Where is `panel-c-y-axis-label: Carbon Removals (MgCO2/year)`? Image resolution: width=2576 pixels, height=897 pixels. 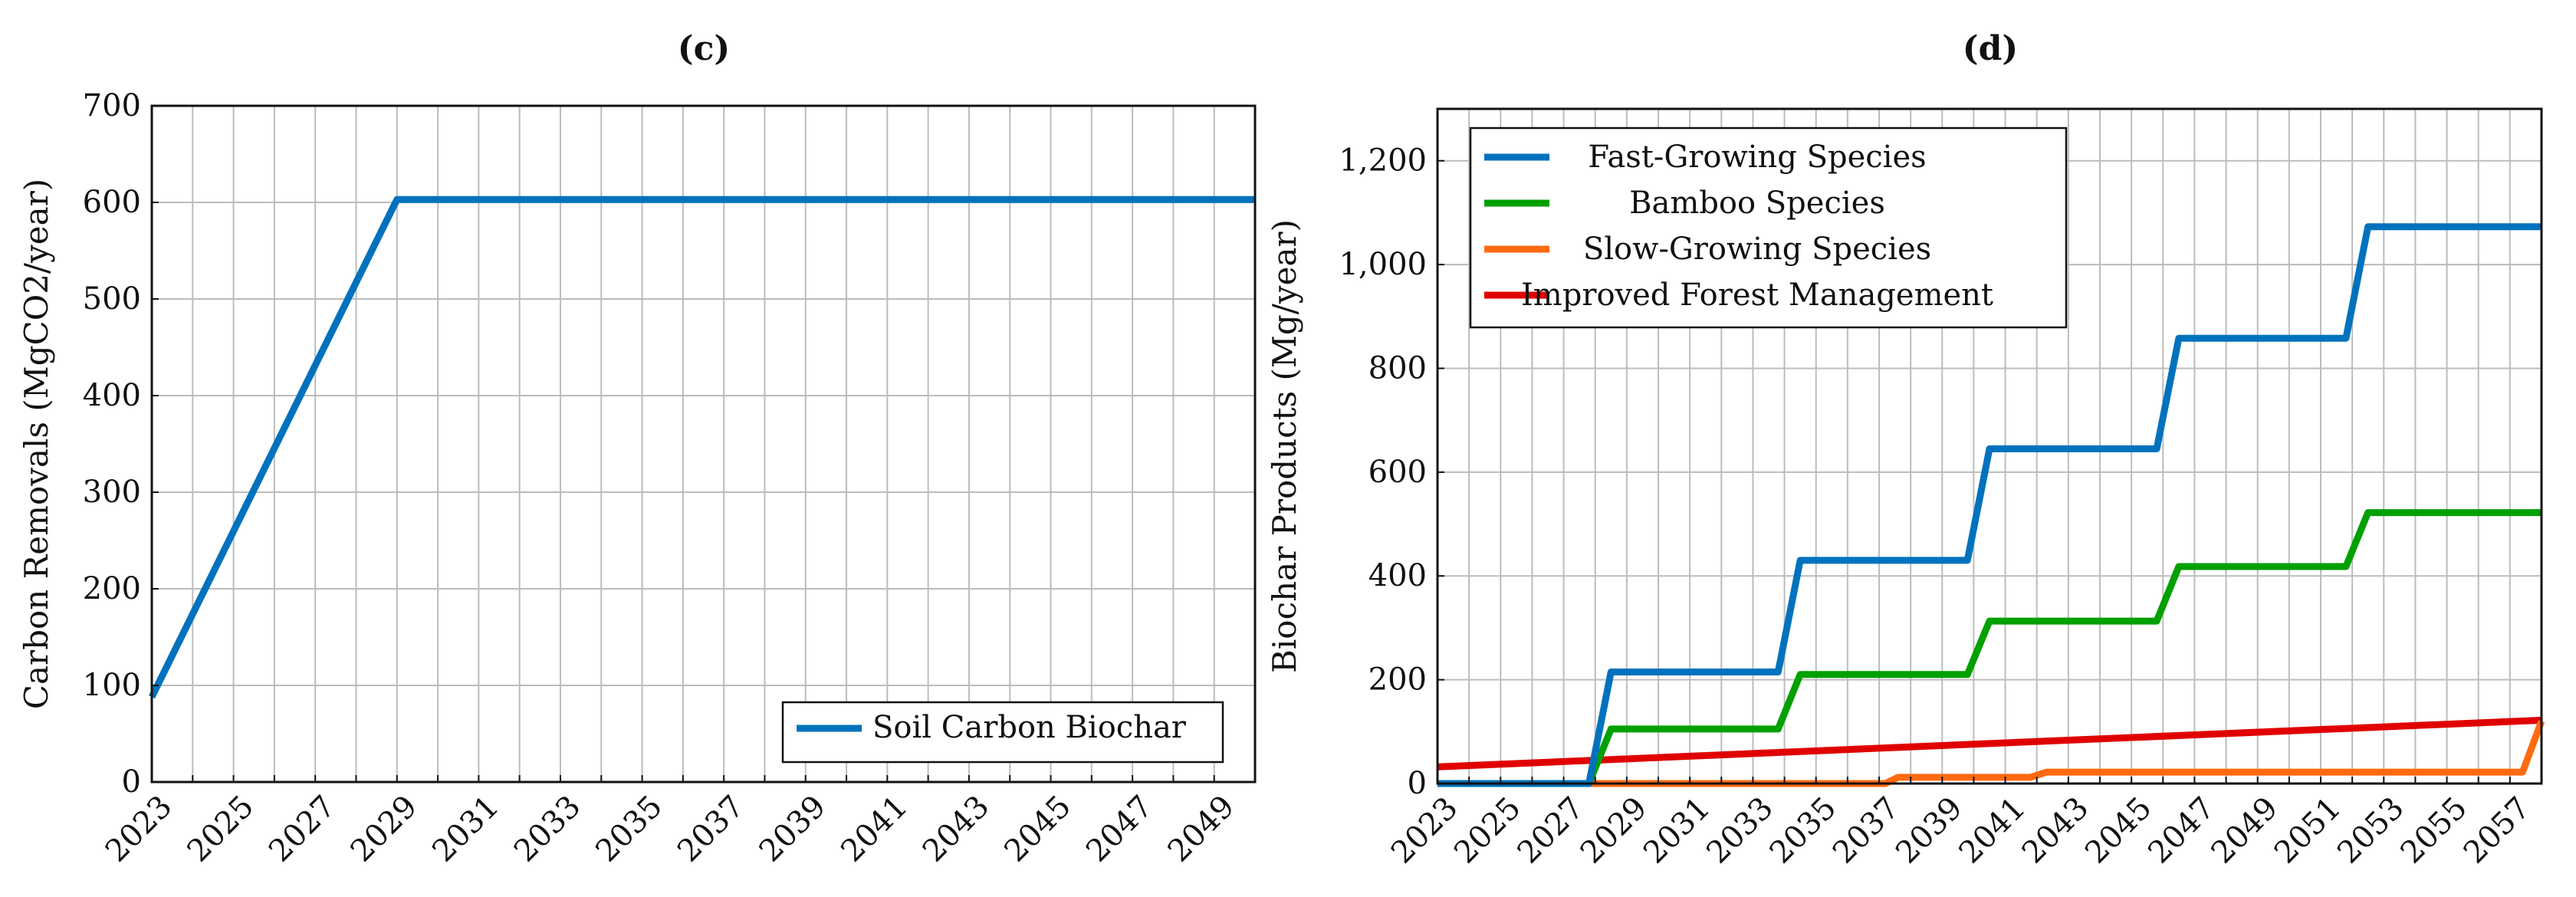 panel-c-y-axis-label: Carbon Removals (MgCO2/year) is located at coordinates (36, 444).